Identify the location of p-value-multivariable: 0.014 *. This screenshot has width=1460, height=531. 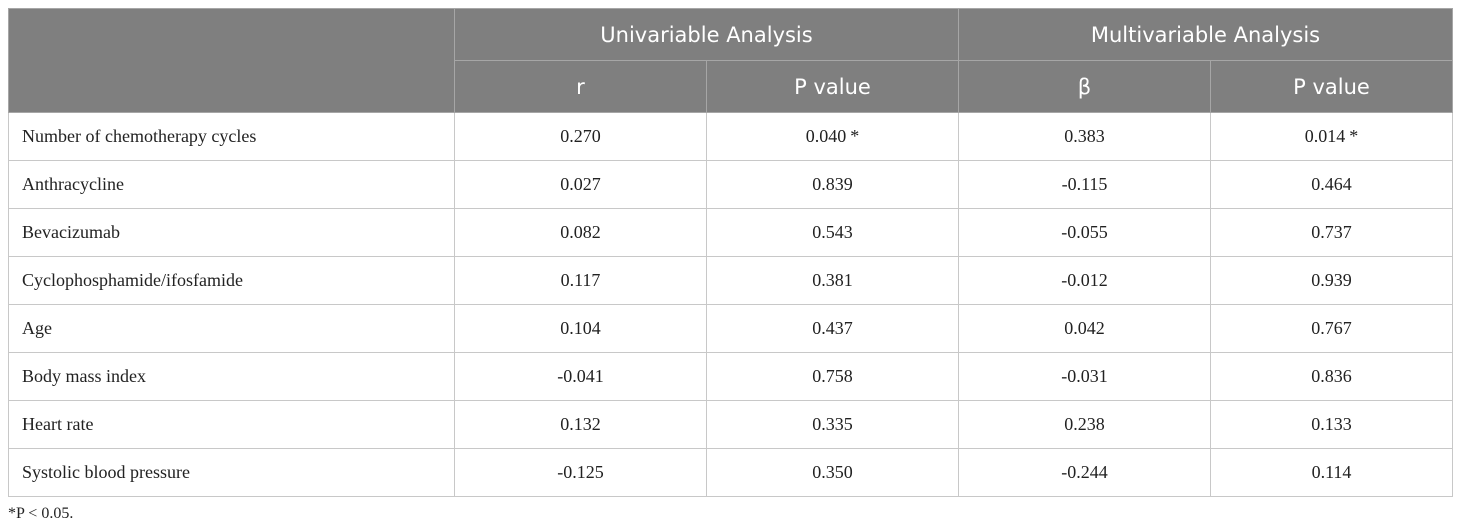
(1331, 136).